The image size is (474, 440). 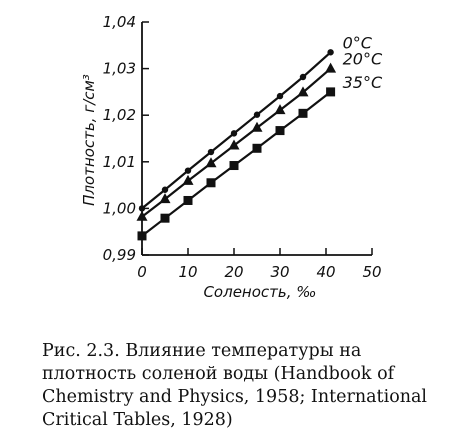 What do you see at coordinates (142, 272) in the screenshot?
I see `x-tick-label: 0` at bounding box center [142, 272].